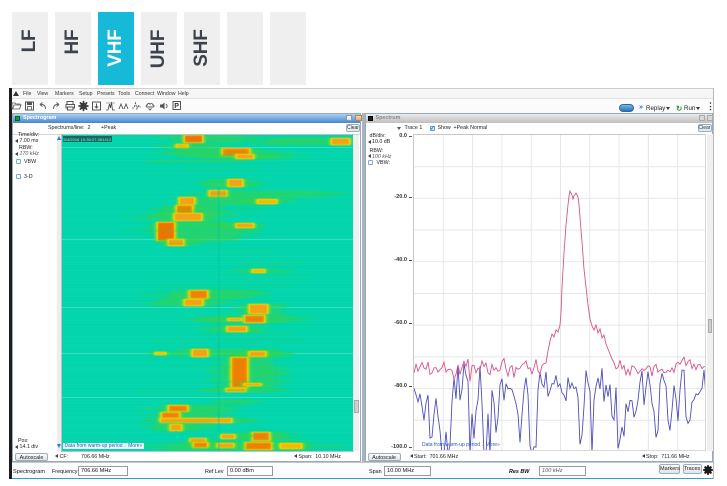 The image size is (727, 486). I want to click on svg-text: P, so click(176, 106).